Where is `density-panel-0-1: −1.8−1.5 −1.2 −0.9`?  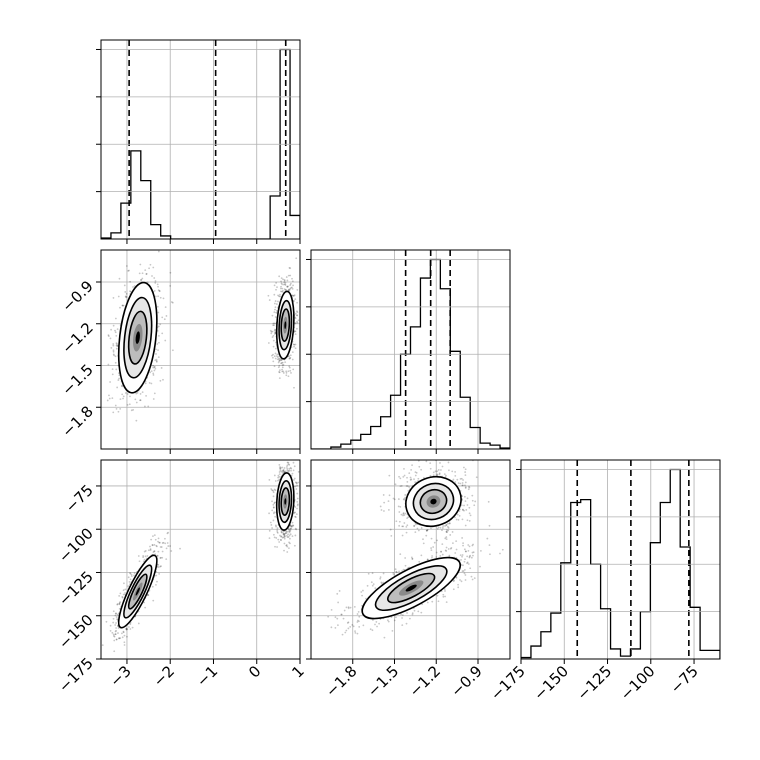
density-panel-0-1: −1.8−1.5 −1.2 −0.9 is located at coordinates (179, 351).